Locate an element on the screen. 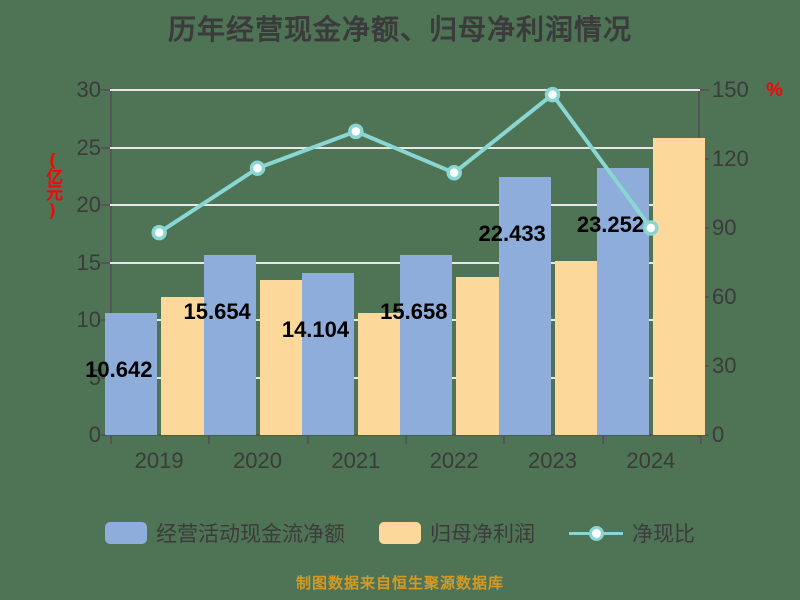 This screenshot has height=600, width=800. bar-net-profit is located at coordinates (678, 286).